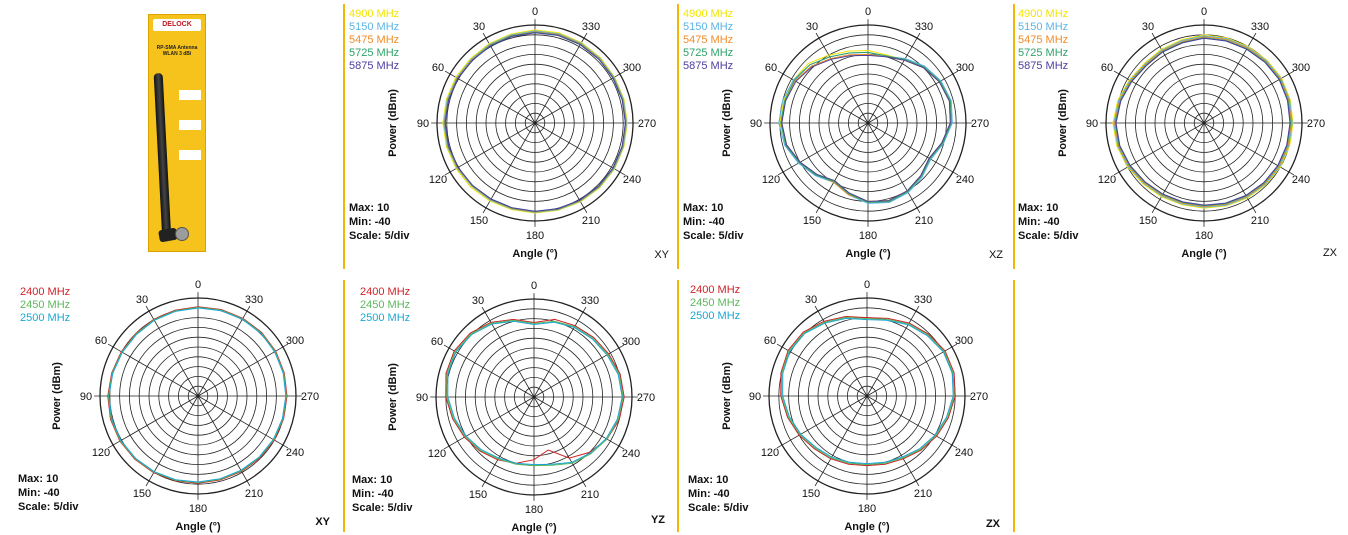 The width and height of the screenshot is (1348, 535). I want to click on product-sticker, so click(190, 95).